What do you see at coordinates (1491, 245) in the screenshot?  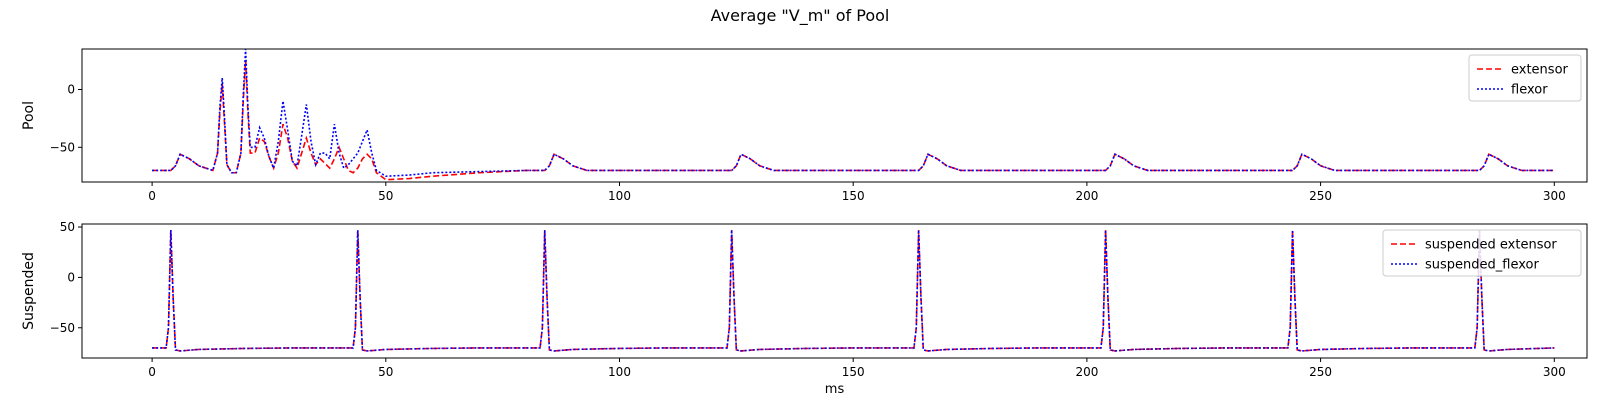 I see `legend-label: suspended extensor` at bounding box center [1491, 245].